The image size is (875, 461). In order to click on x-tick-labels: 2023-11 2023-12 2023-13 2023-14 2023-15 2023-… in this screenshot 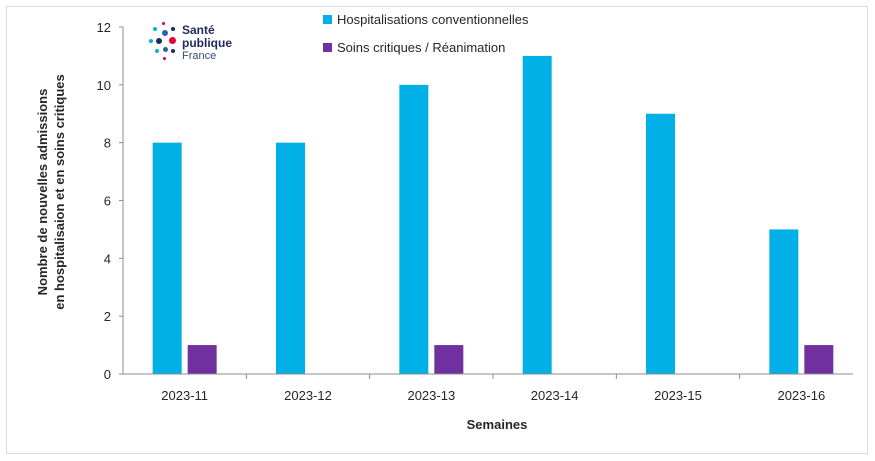, I will do `click(493, 395)`.